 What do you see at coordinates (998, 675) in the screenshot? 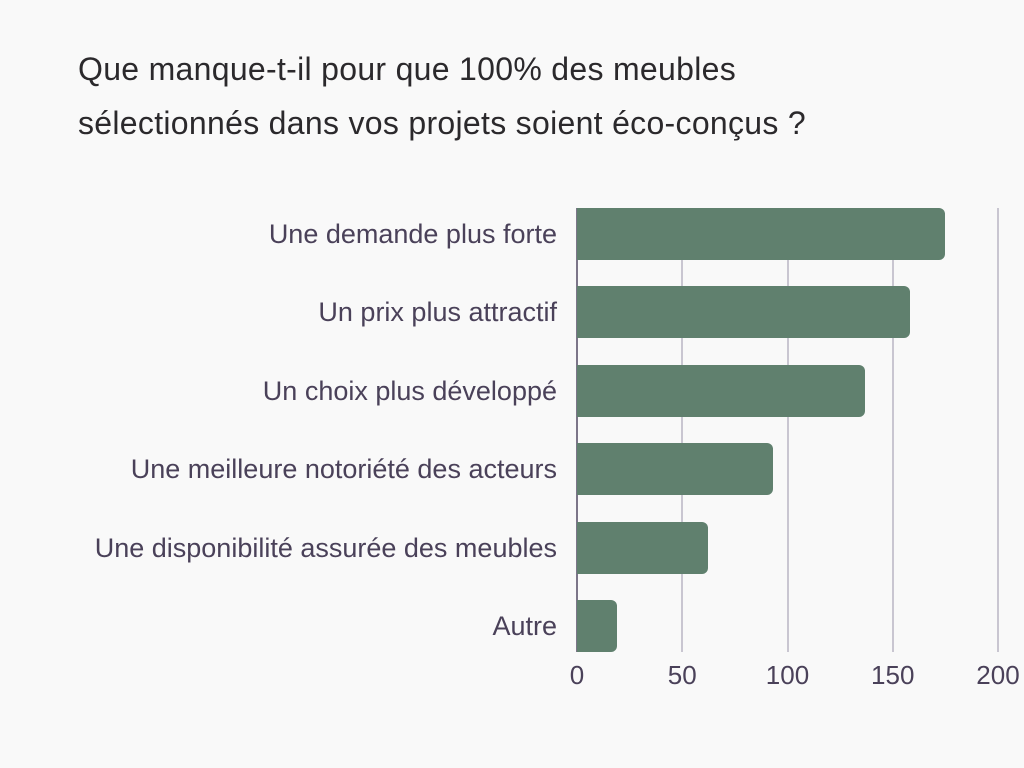
I see `x-tick-label: 200` at bounding box center [998, 675].